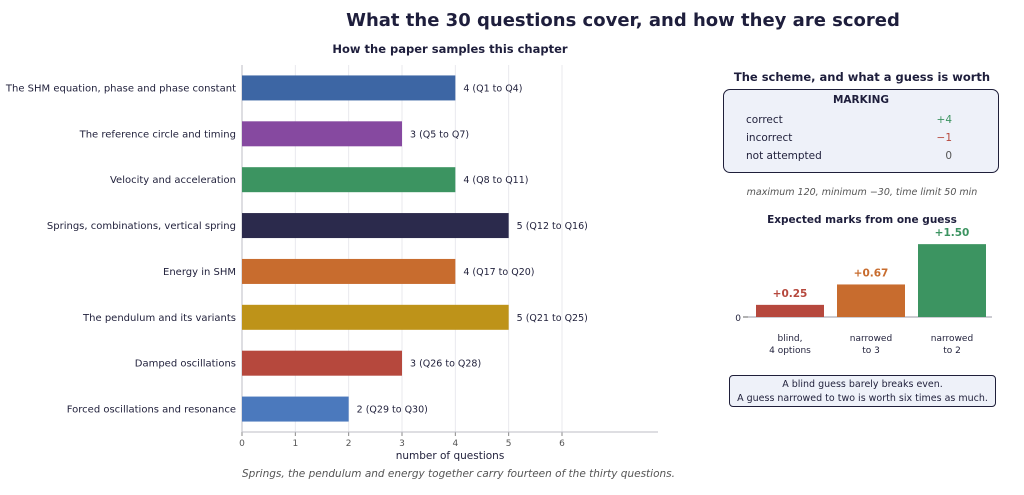  Describe the element at coordinates (738, 319) in the screenshot. I see `y-tick-label: 0` at that location.